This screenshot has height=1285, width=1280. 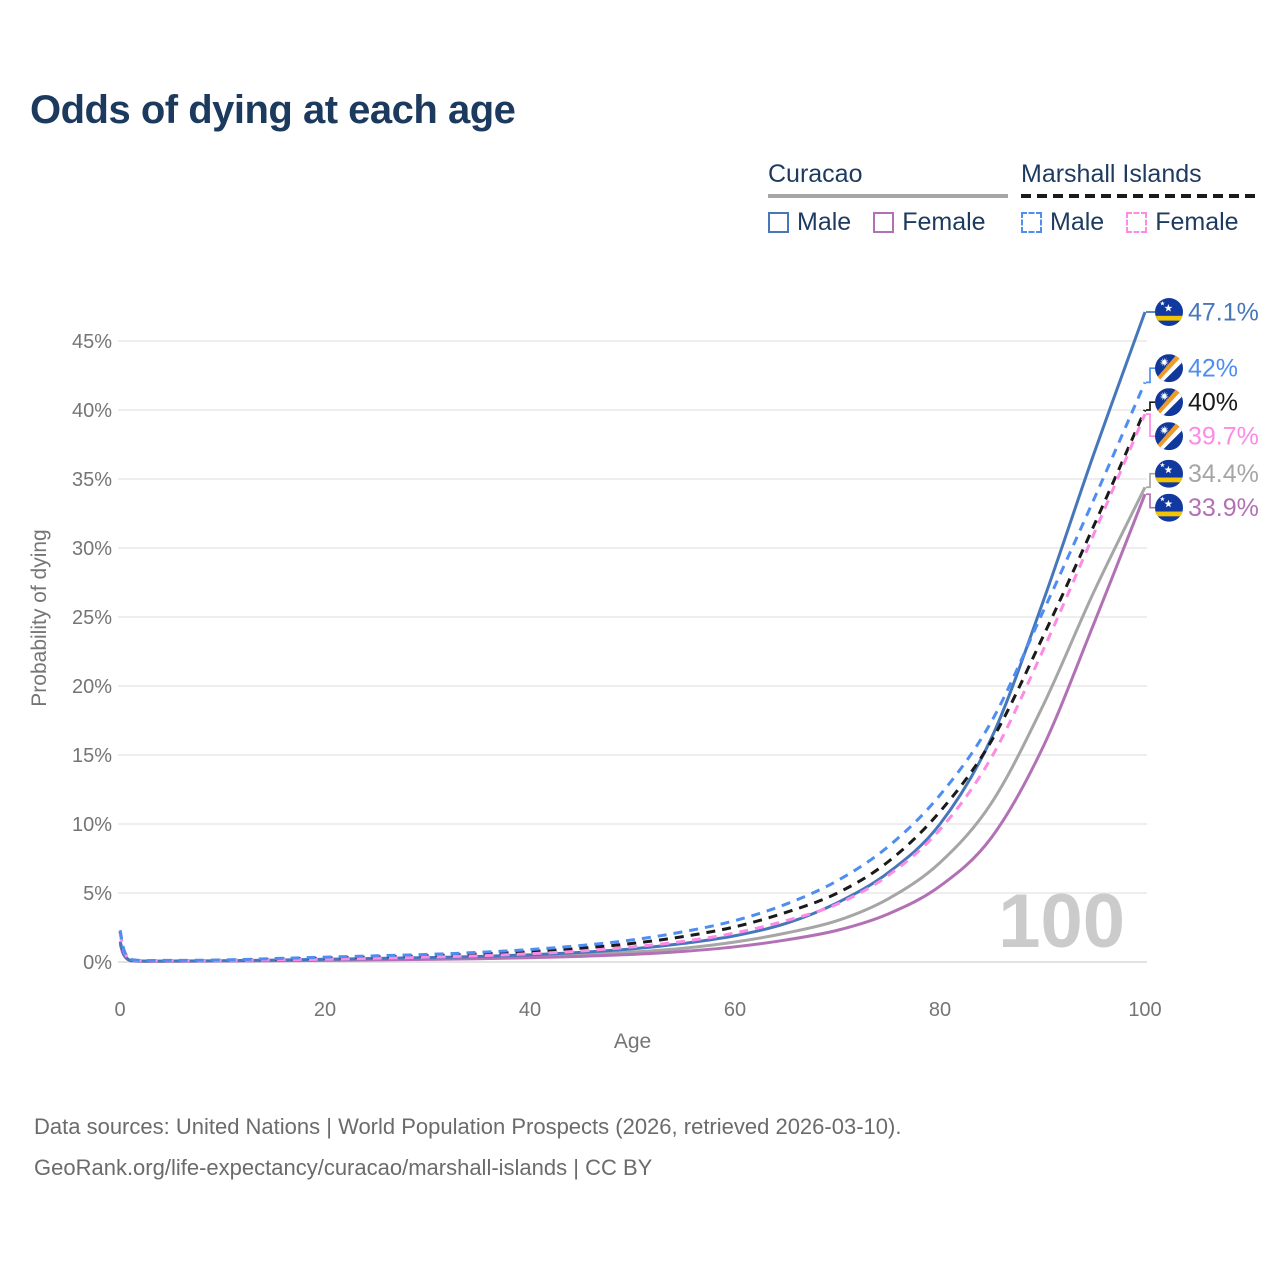 What do you see at coordinates (92, 618) in the screenshot?
I see `y-tick-label: 25%` at bounding box center [92, 618].